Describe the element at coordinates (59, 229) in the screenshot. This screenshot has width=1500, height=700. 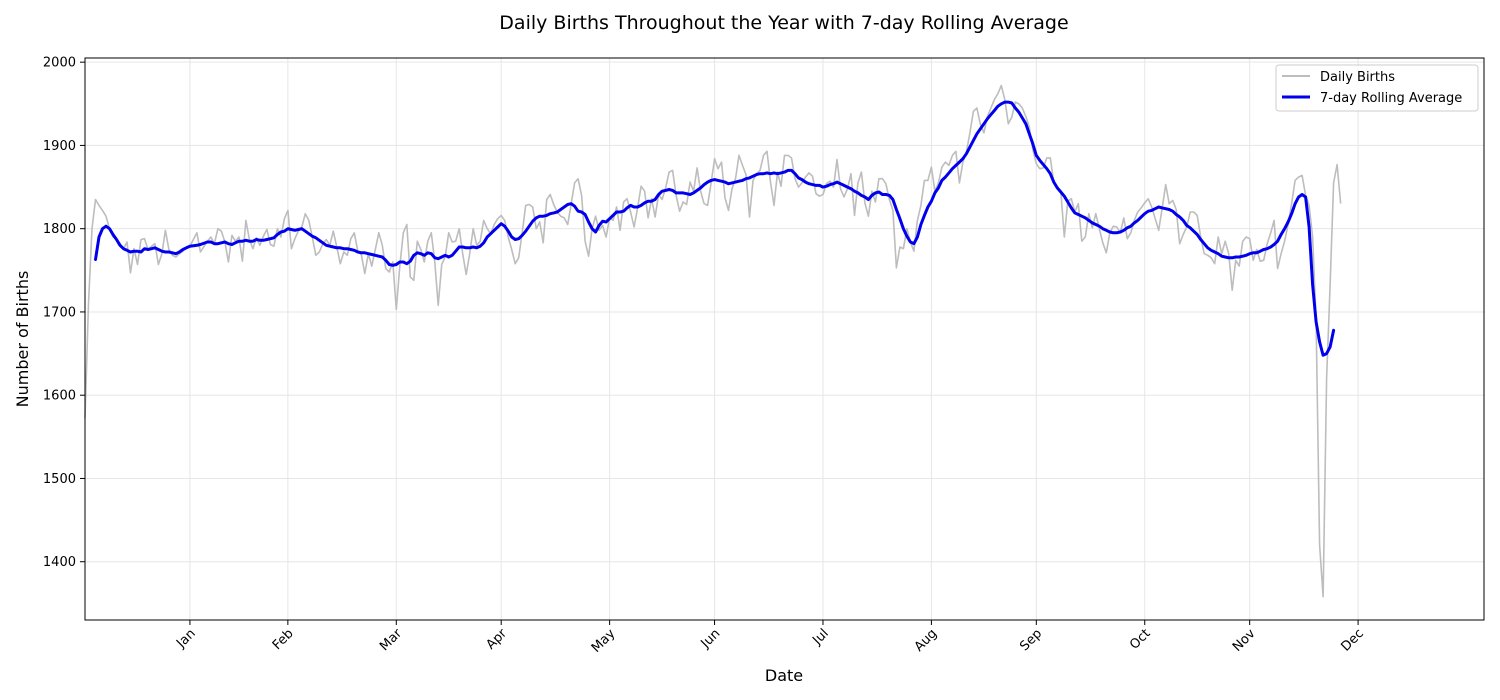
I see `y-tick-label: 1800` at that location.